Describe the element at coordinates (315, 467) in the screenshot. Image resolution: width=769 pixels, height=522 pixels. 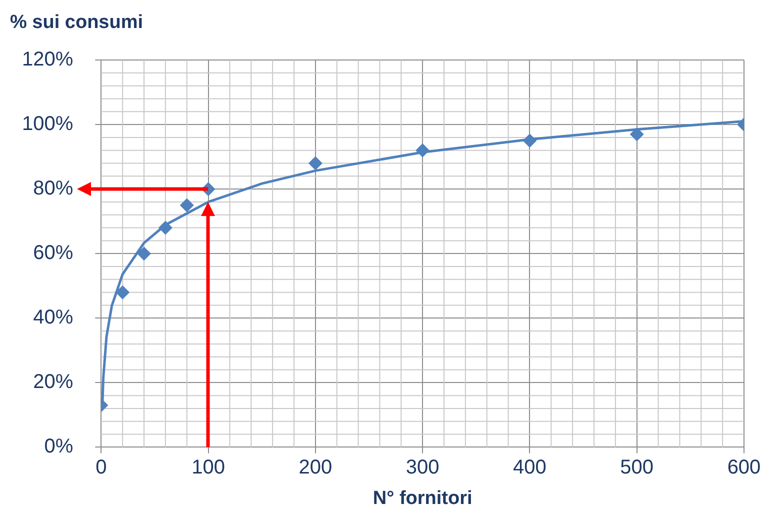
I see `x-tick-label: 200` at that location.